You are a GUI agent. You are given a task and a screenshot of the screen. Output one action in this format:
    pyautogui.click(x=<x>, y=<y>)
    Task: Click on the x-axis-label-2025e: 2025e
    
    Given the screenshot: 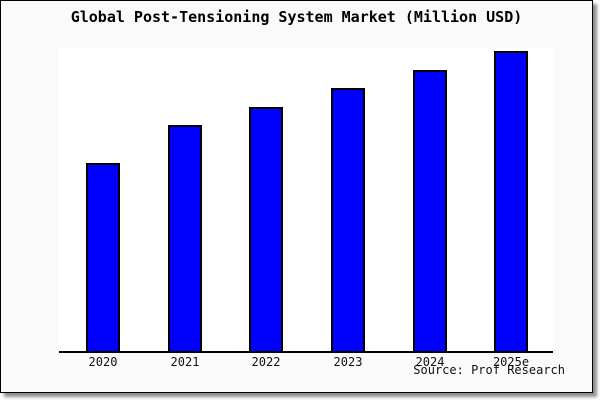 What is the action you would take?
    pyautogui.click(x=511, y=362)
    